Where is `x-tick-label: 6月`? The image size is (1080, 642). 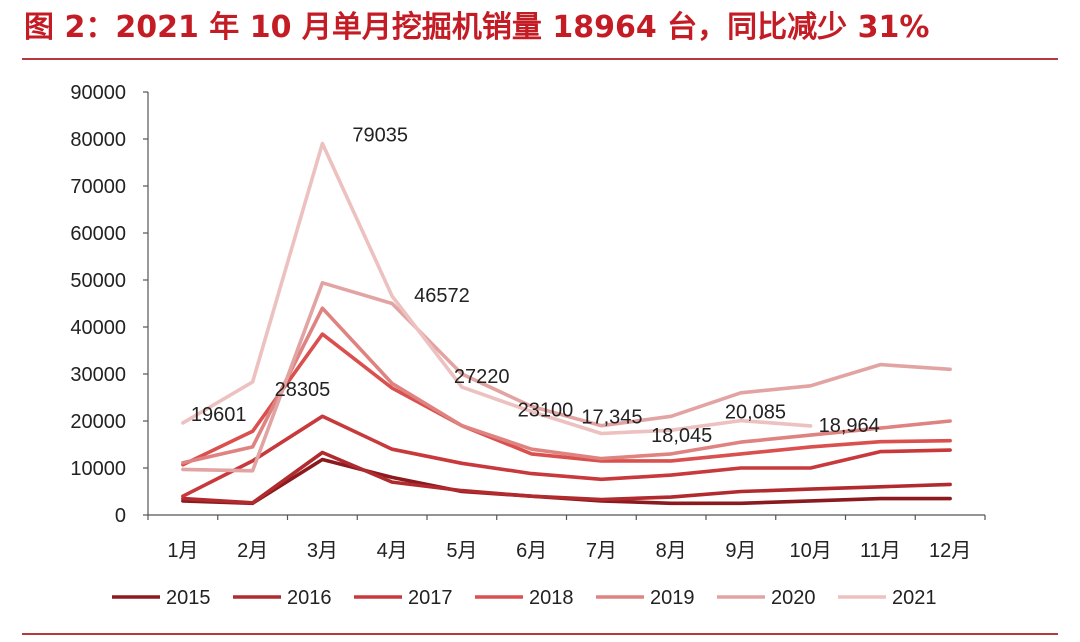
x-tick-label: 6月 is located at coordinates (531, 551).